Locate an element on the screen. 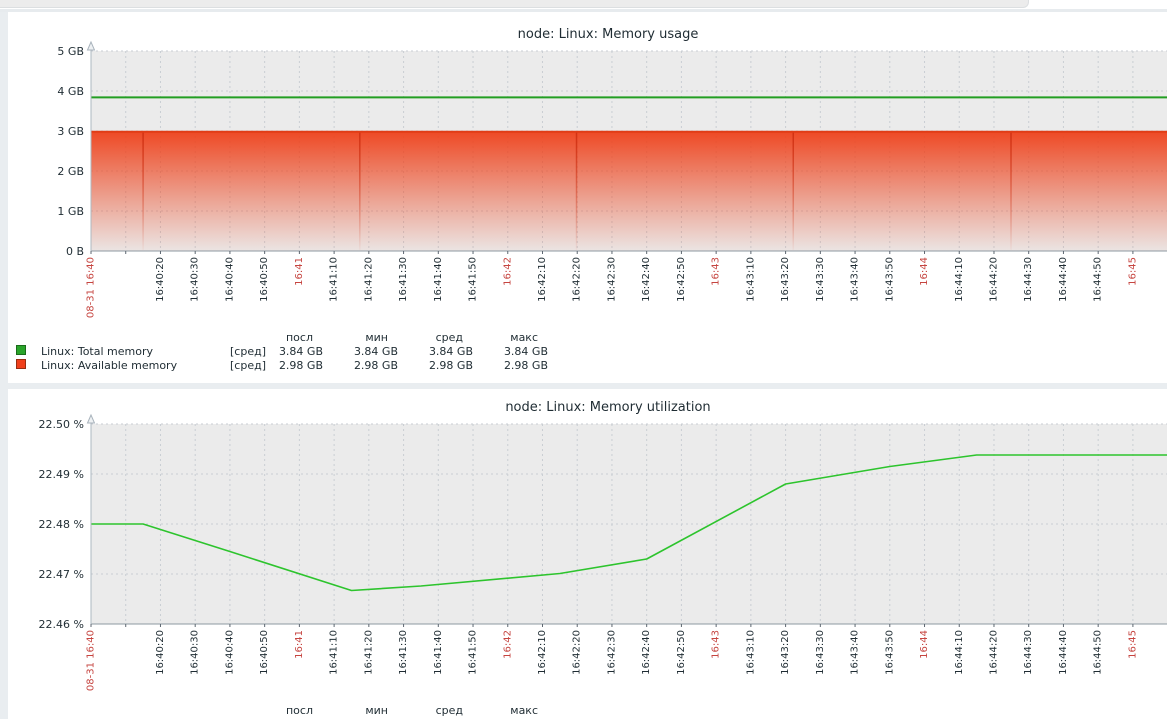 The width and height of the screenshot is (1167, 719). legend-series-name: Linux: Total memory is located at coordinates (97, 351).